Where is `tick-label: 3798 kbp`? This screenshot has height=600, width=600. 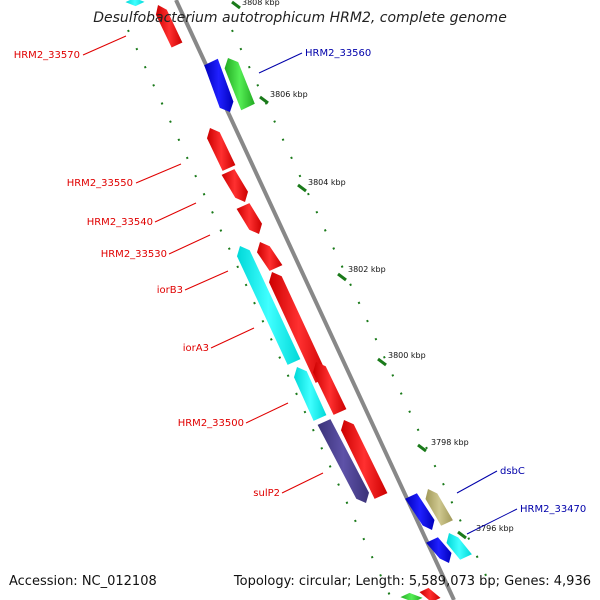 tick-label: 3798 kbp is located at coordinates (450, 442).